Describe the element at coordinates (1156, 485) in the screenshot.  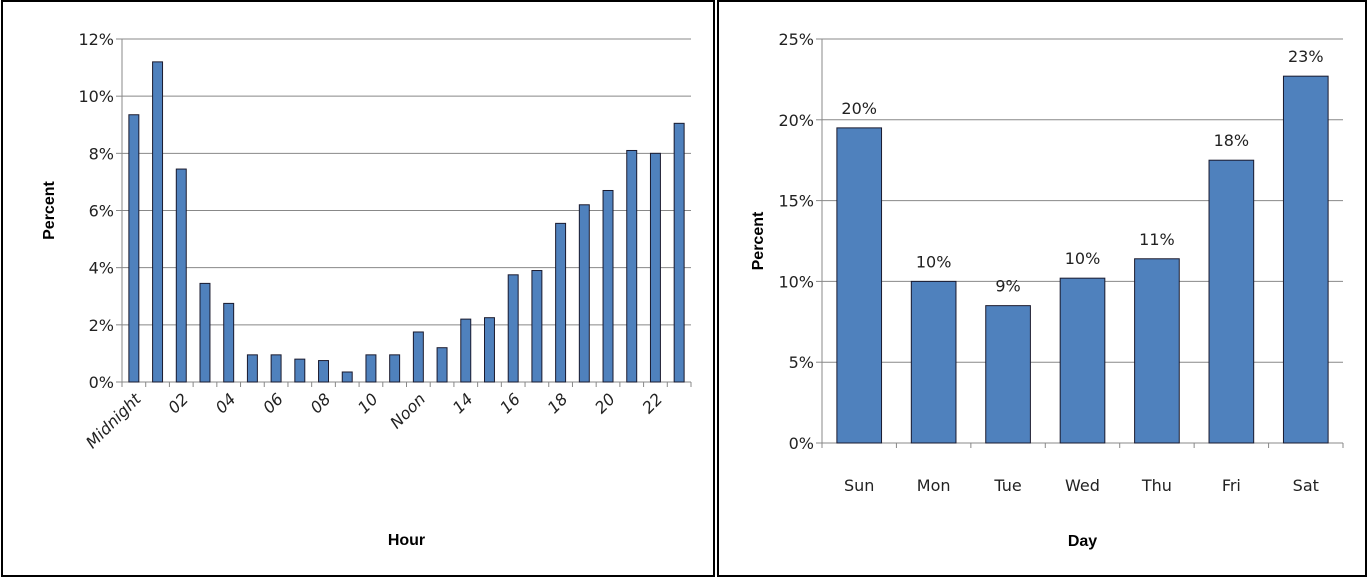
I see `day-x-tick-label: Thu` at that location.